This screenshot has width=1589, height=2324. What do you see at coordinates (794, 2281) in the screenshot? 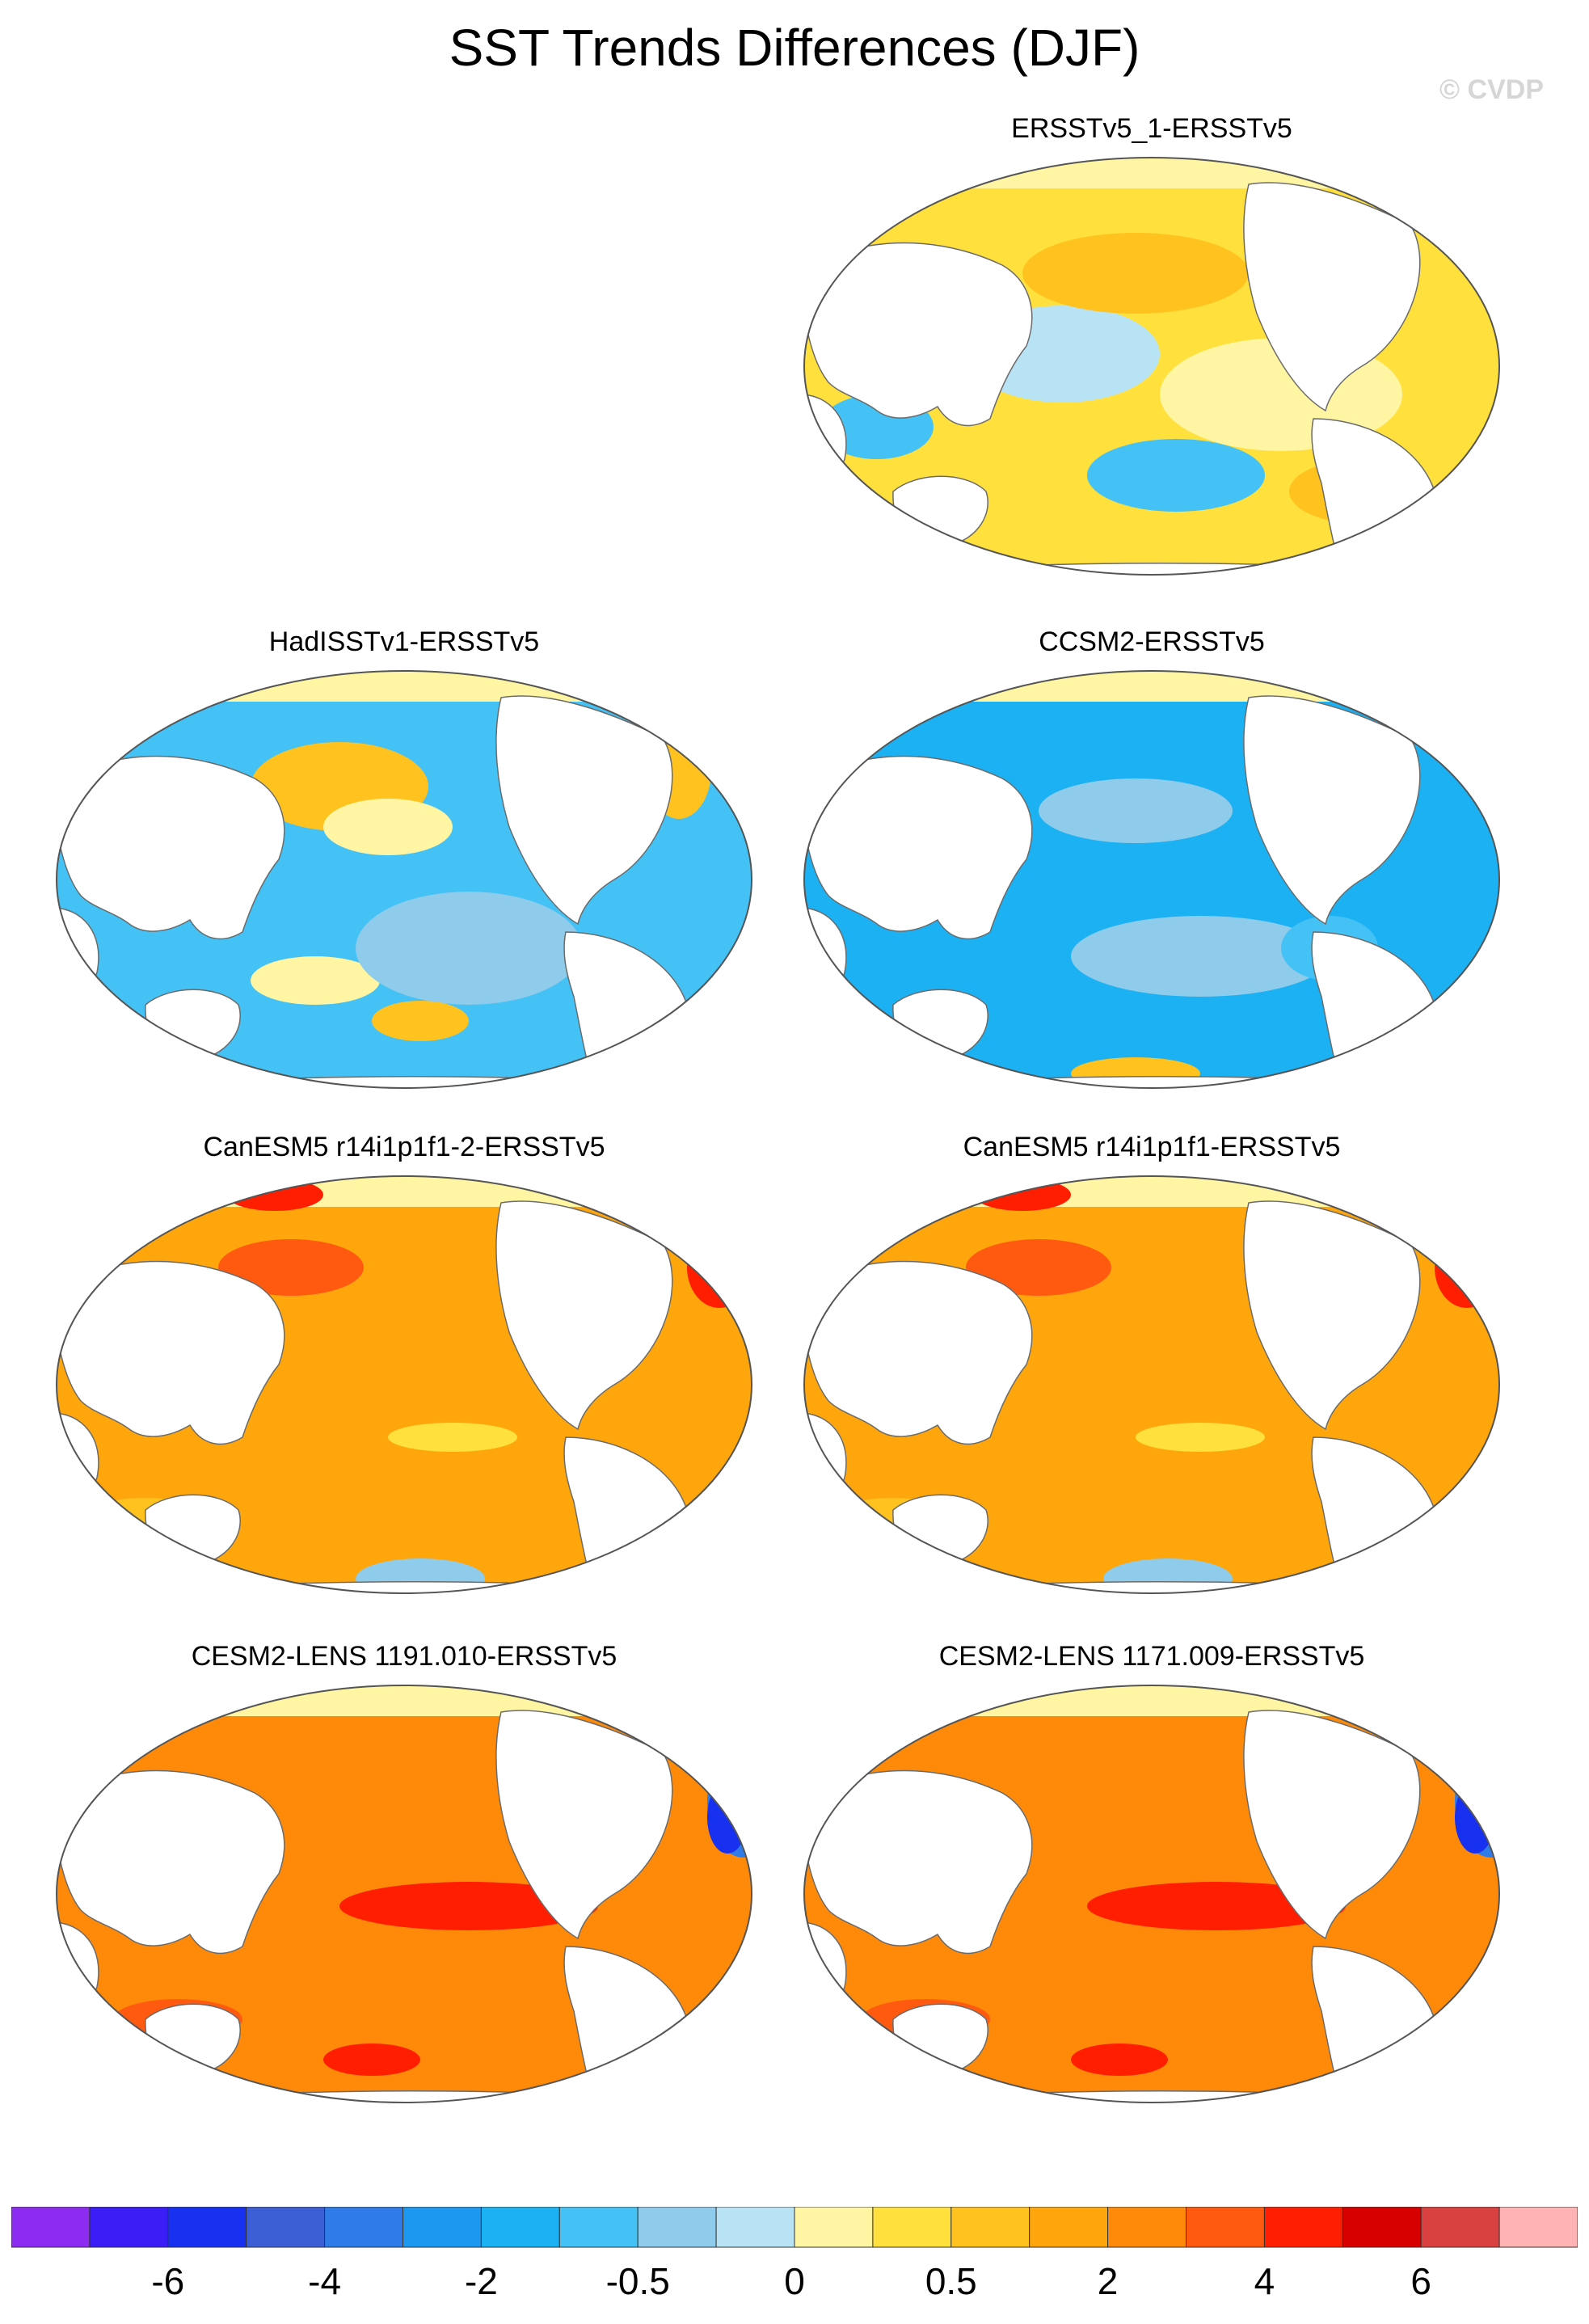
I see `colorbar-label: 0` at bounding box center [794, 2281].